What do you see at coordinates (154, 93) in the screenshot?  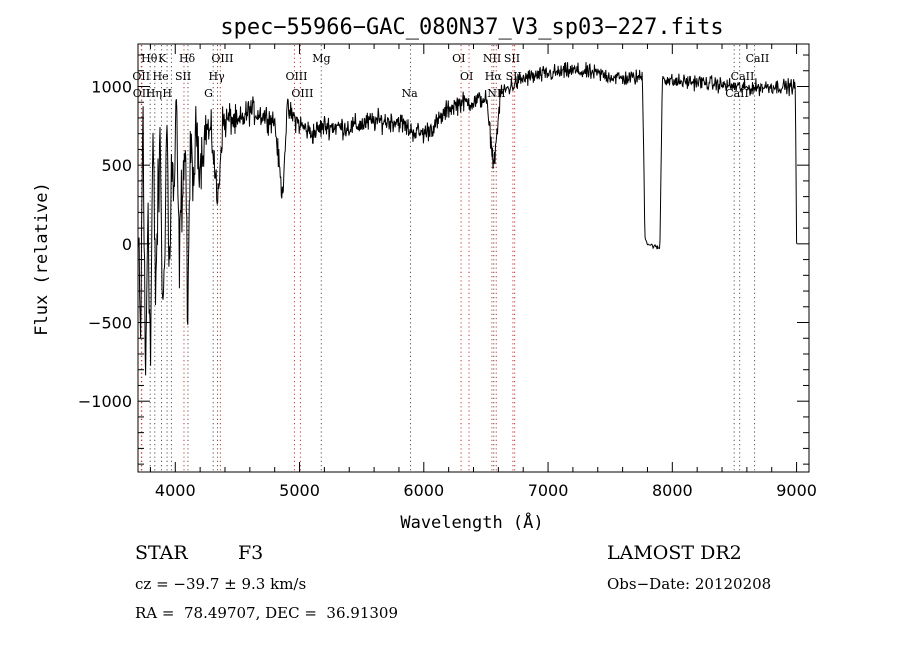 I see `line-marker-label: Hη` at bounding box center [154, 93].